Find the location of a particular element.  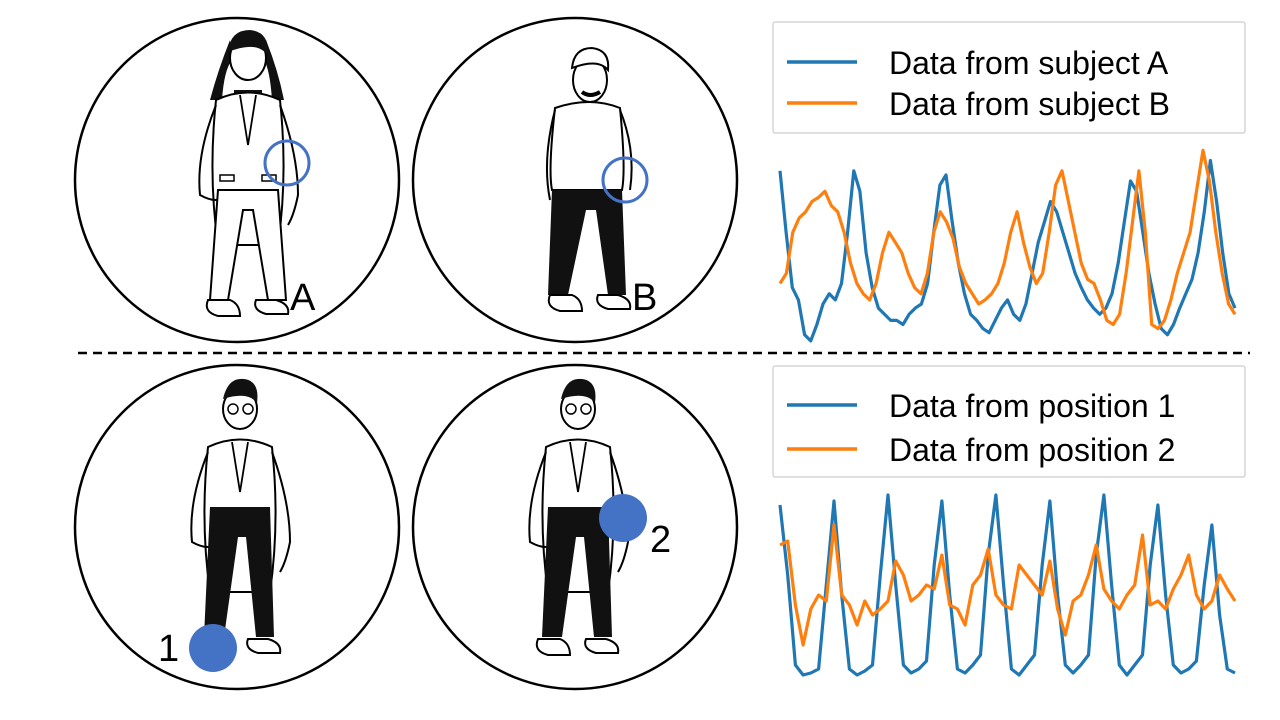

signal-chart-bottom is located at coordinates (1007, 585).